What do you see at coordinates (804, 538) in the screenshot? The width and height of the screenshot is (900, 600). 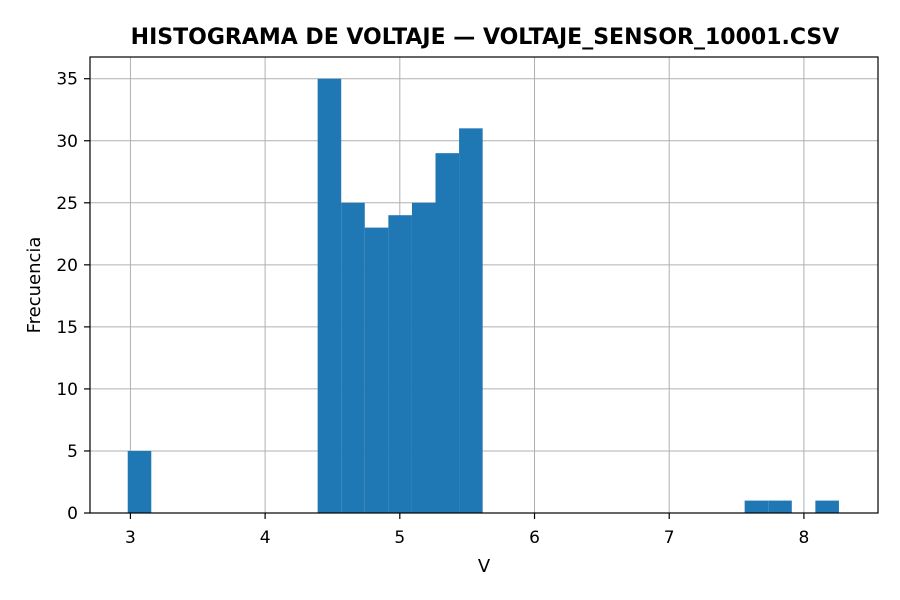 I see `x-tick-label: 8` at bounding box center [804, 538].